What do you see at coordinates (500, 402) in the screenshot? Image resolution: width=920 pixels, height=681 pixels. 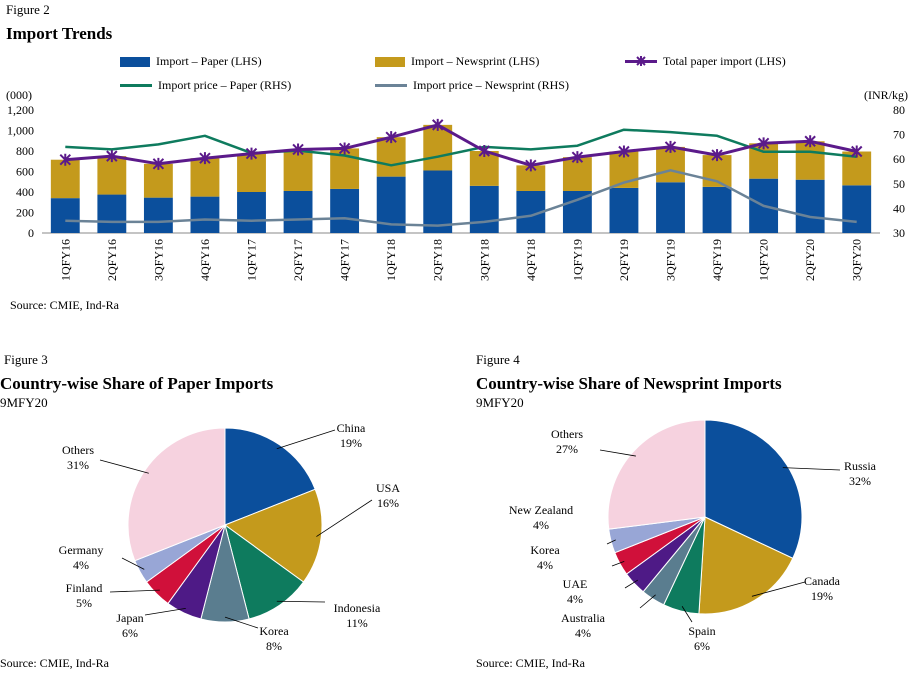 I see `fig4-subtitle: 9MFY20` at bounding box center [500, 402].